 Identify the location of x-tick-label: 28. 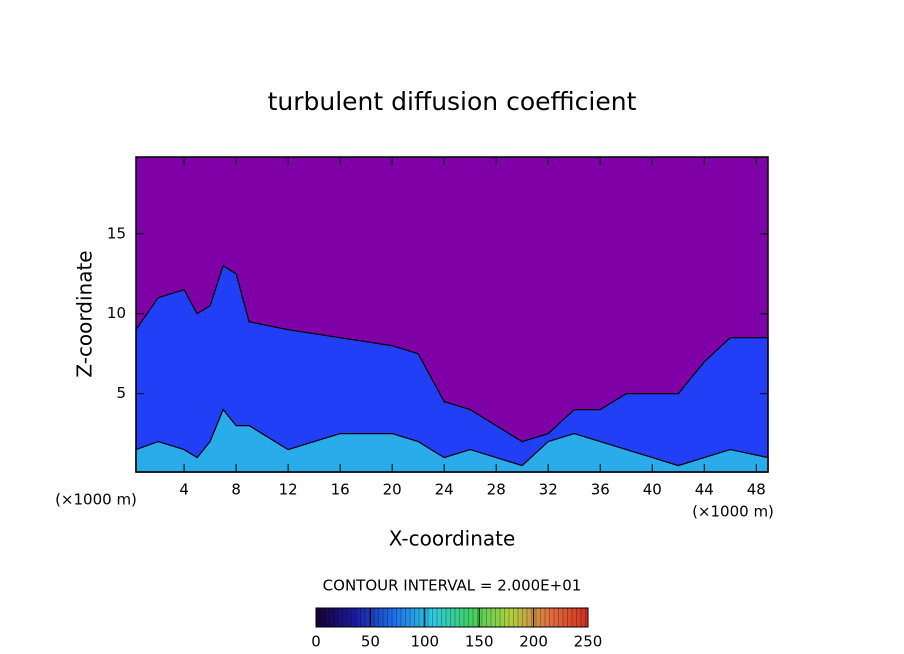
(496, 490).